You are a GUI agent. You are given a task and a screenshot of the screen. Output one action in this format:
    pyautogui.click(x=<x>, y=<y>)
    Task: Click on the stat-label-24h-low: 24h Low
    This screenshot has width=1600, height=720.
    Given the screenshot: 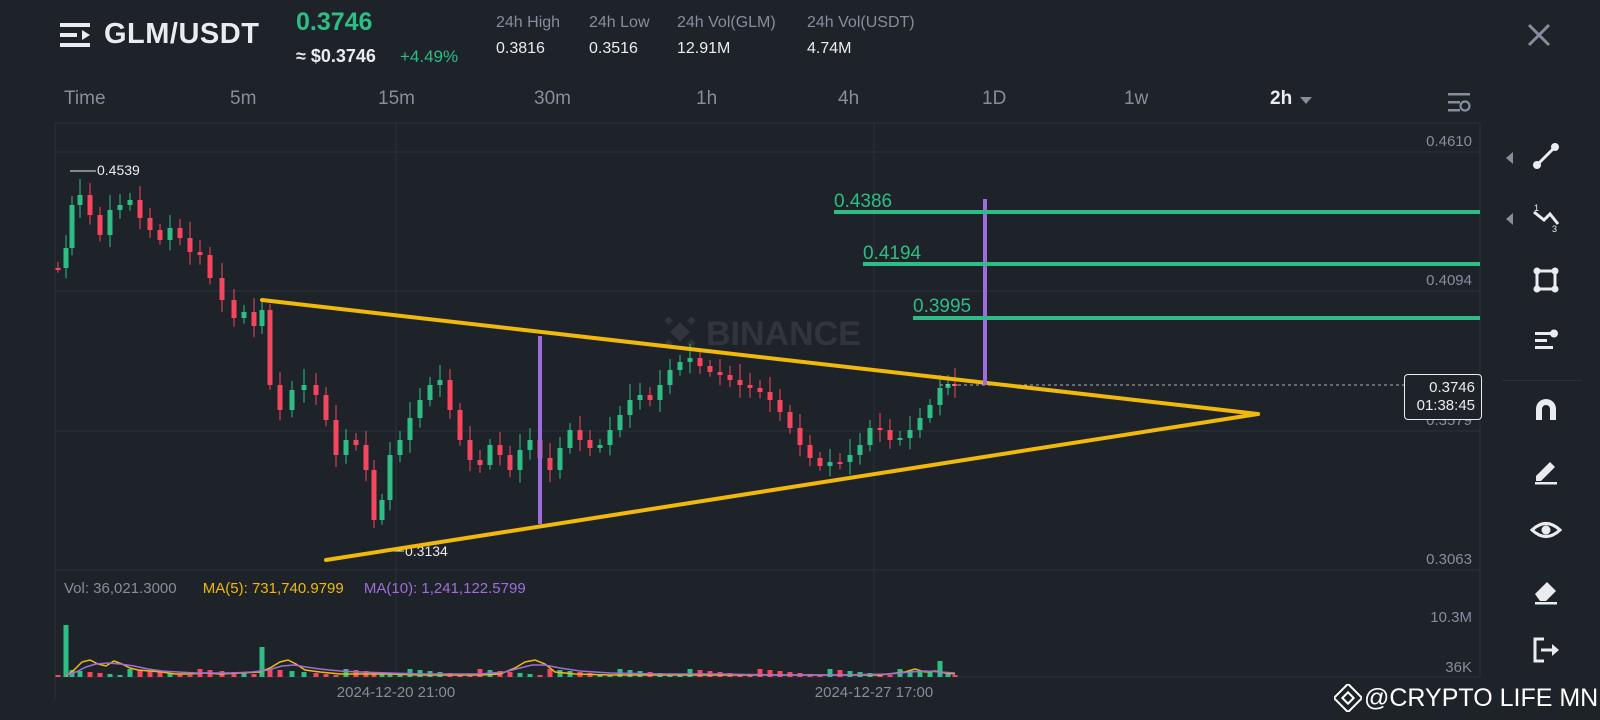 What is the action you would take?
    pyautogui.click(x=619, y=22)
    